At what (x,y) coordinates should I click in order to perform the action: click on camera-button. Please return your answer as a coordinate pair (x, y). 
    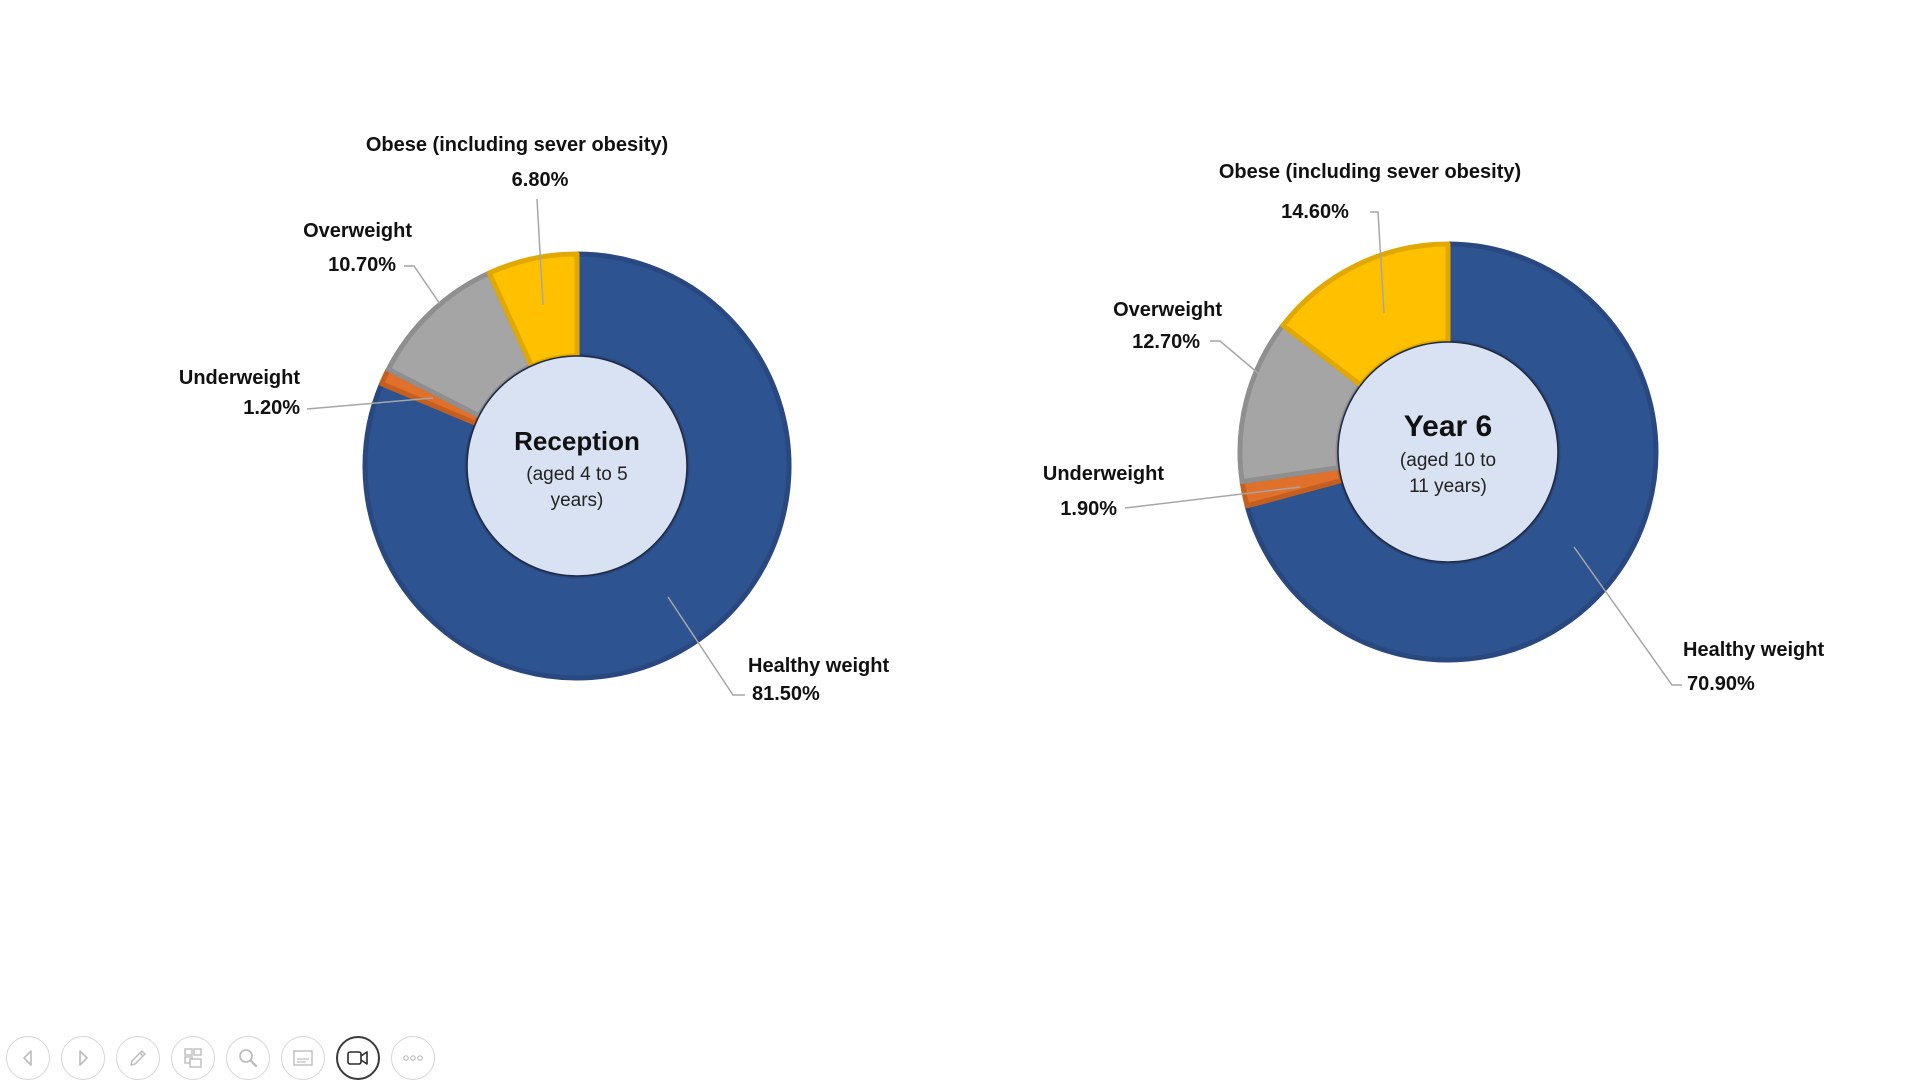
    Looking at the image, I should click on (358, 1058).